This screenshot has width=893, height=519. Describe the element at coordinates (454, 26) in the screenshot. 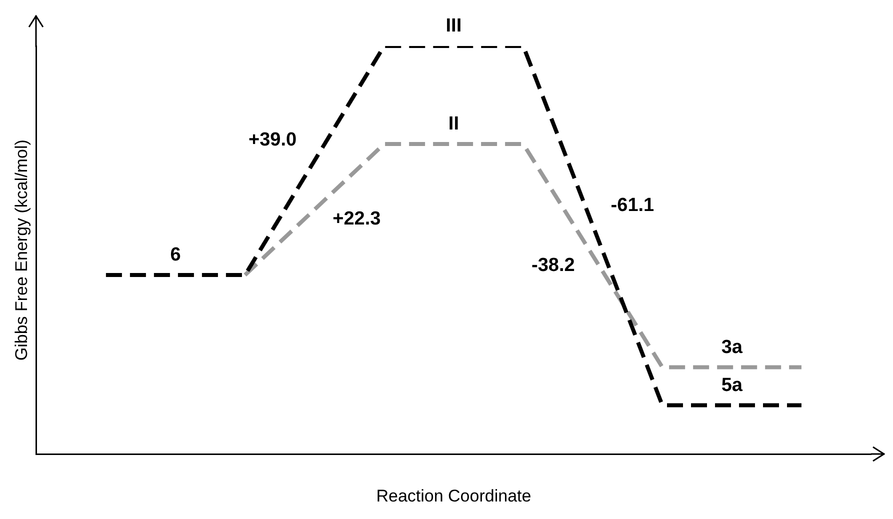

I see `text: III` at that location.